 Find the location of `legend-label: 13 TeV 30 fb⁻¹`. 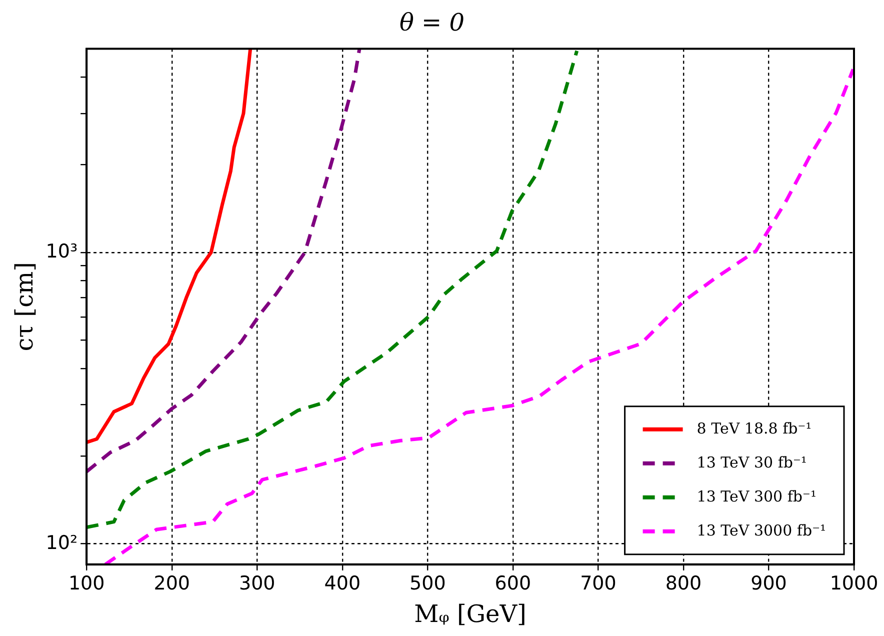

legend-label: 13 TeV 30 fb⁻¹ is located at coordinates (751, 462).